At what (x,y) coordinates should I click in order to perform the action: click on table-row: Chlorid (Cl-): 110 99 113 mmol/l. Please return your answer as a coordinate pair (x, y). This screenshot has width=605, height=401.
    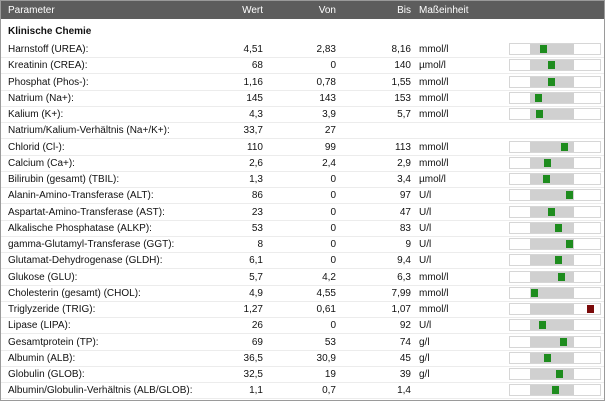
    Looking at the image, I should click on (302, 147).